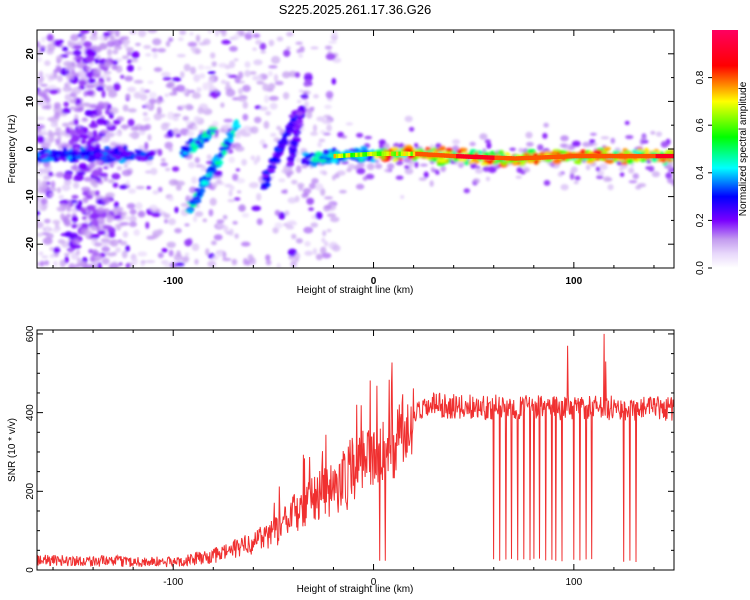 The image size is (750, 600). I want to click on snr-xtick-label: -100, so click(173, 582).